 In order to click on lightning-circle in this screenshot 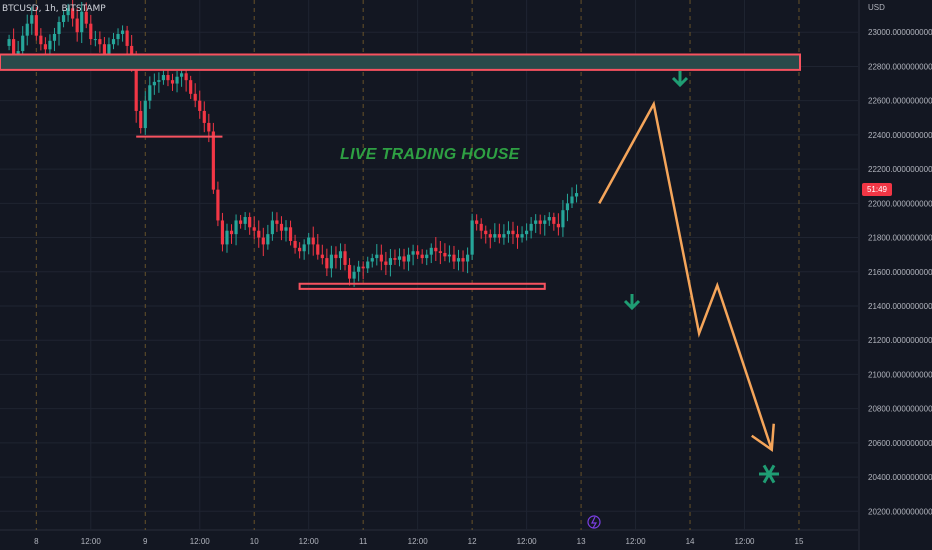, I will do `click(594, 522)`.